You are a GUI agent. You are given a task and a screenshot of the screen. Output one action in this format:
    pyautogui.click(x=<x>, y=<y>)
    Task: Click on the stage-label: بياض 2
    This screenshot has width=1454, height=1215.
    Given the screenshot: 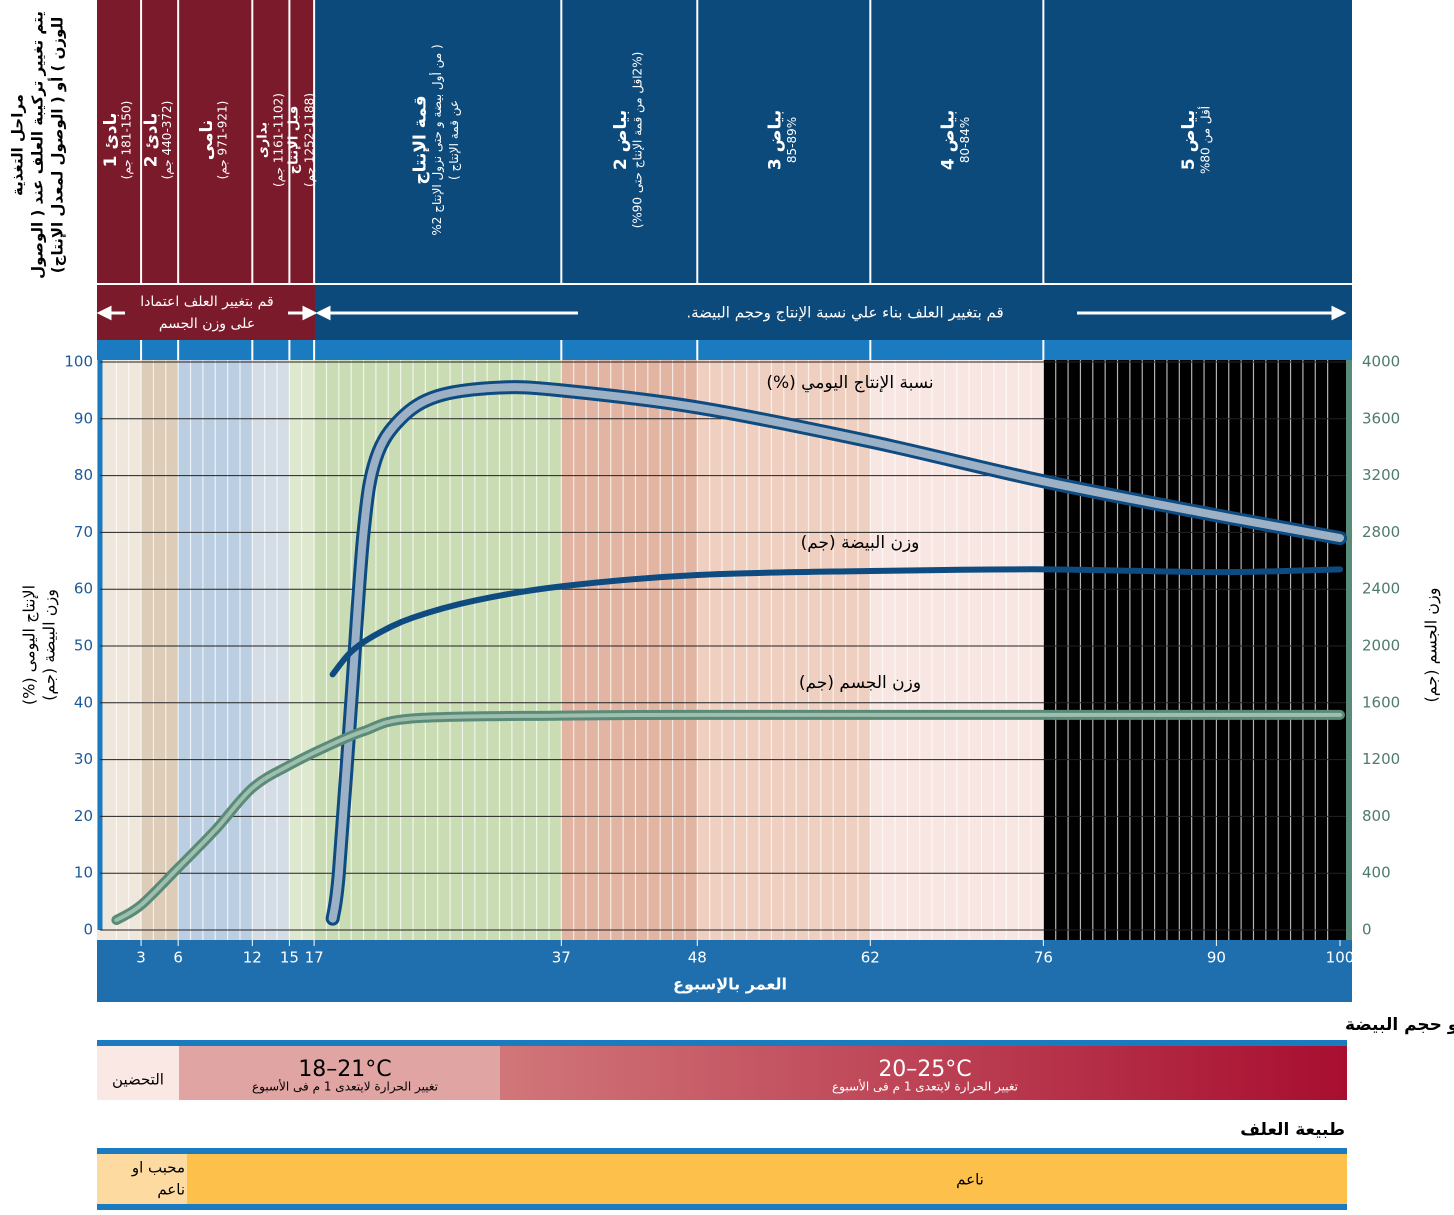 What is the action you would take?
    pyautogui.click(x=621, y=140)
    